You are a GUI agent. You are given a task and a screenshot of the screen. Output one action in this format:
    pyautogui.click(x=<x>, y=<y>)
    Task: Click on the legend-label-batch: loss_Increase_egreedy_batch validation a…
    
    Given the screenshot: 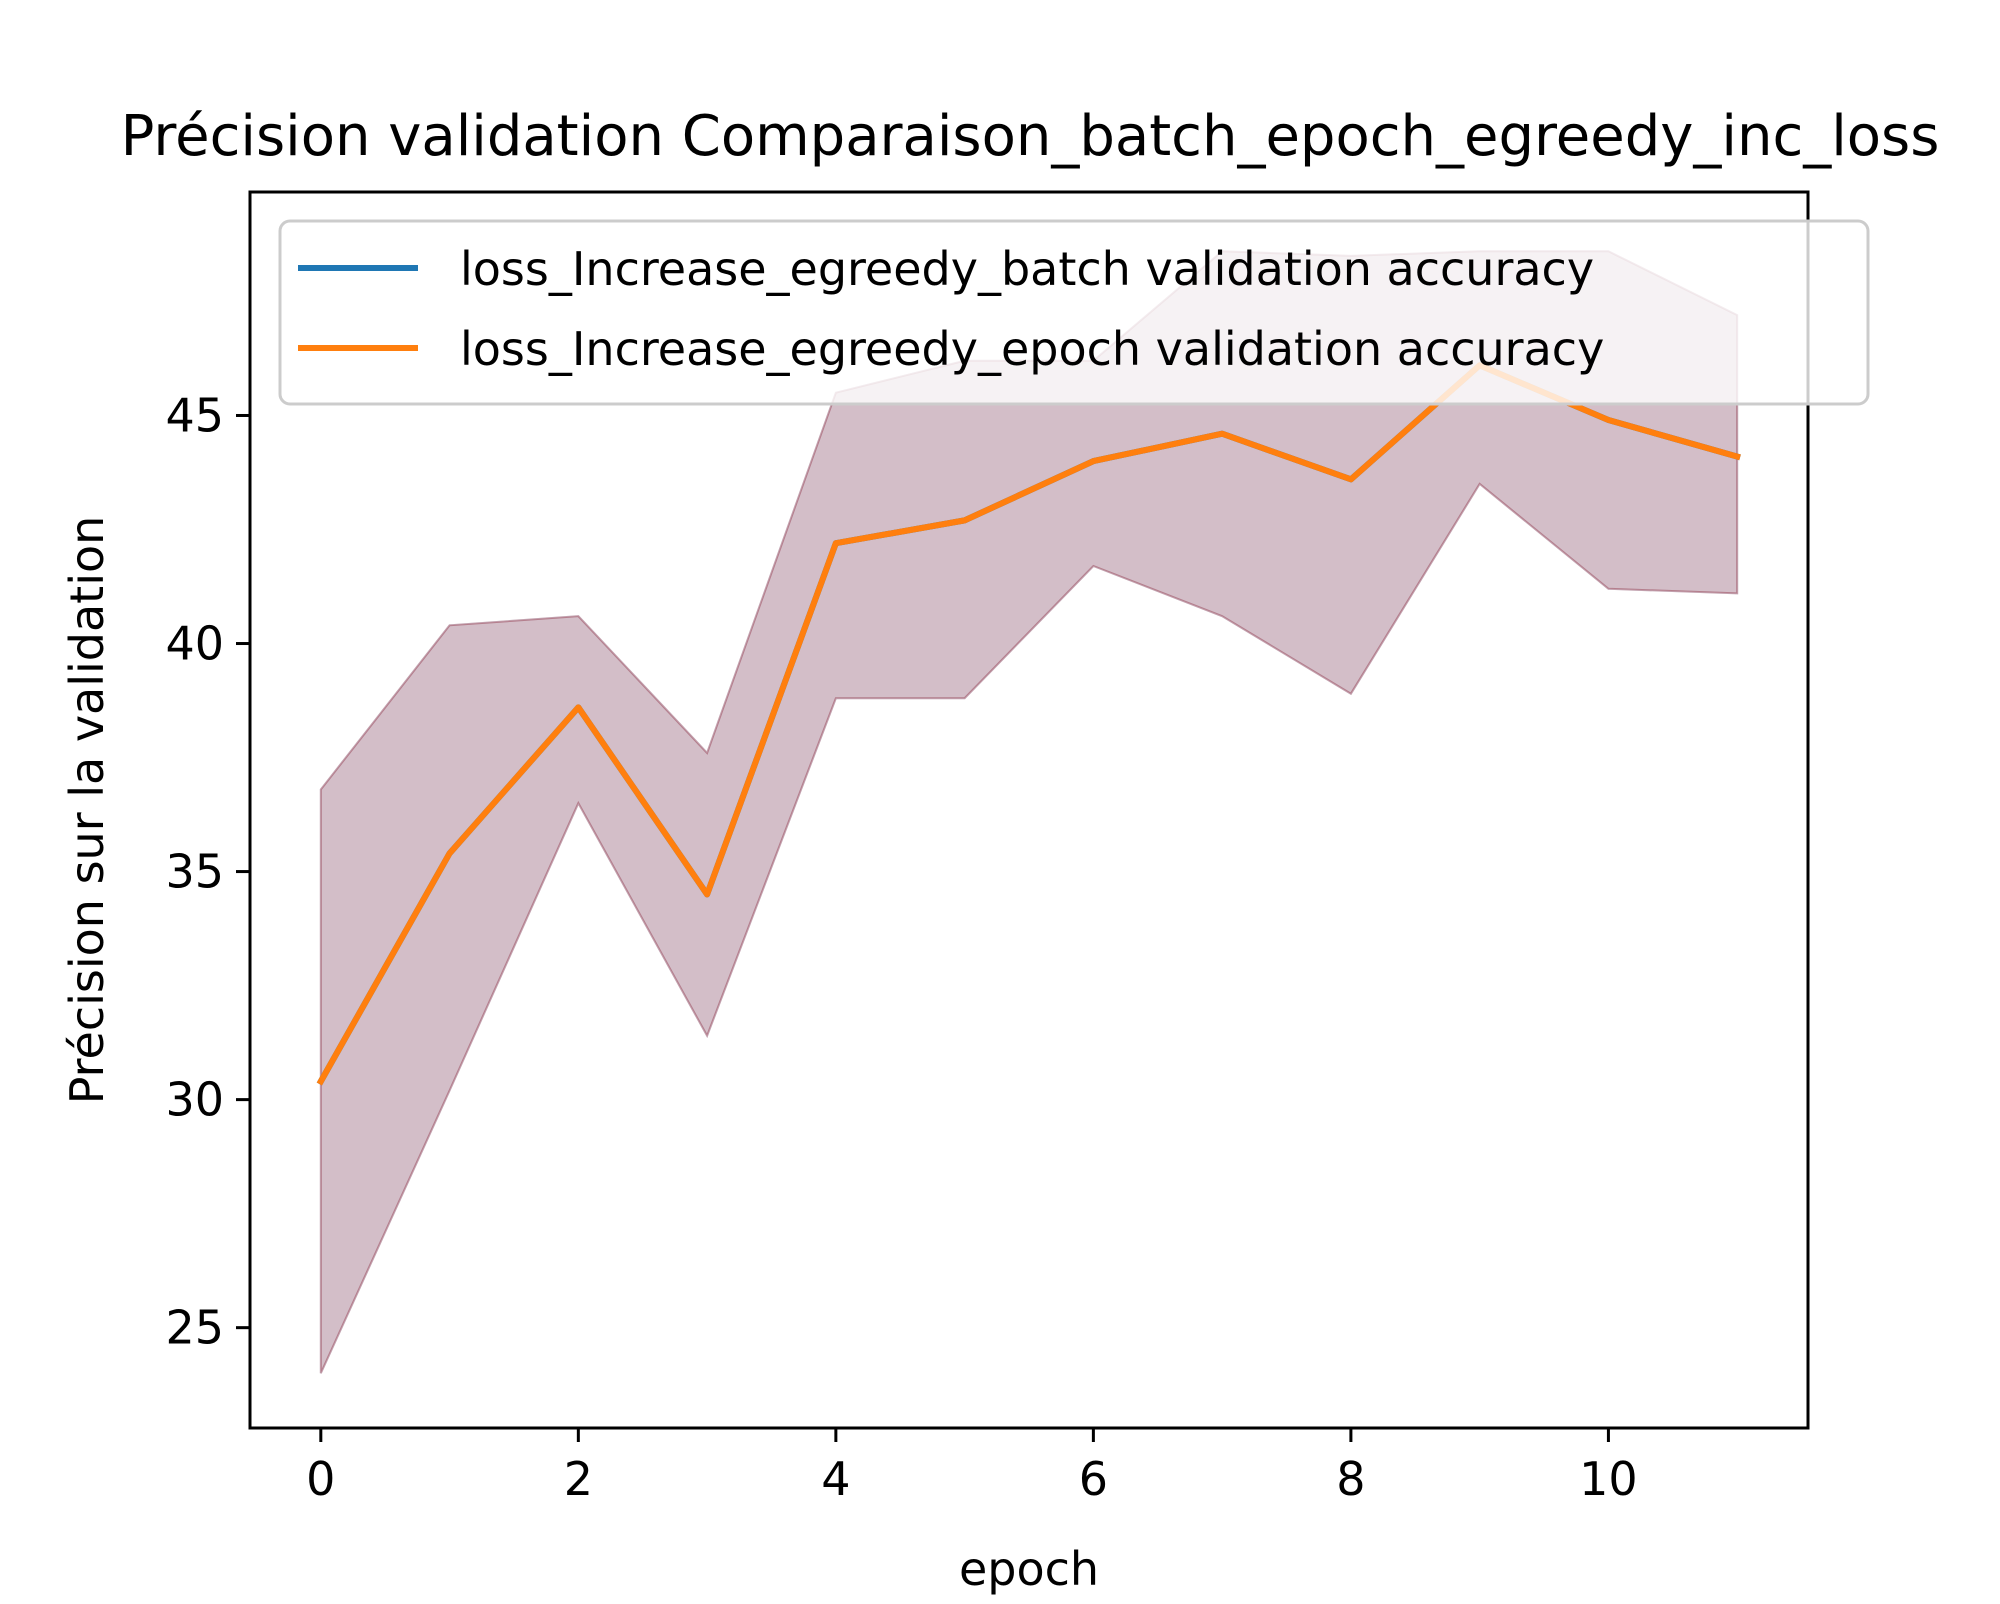 What is the action you would take?
    pyautogui.click(x=1027, y=269)
    